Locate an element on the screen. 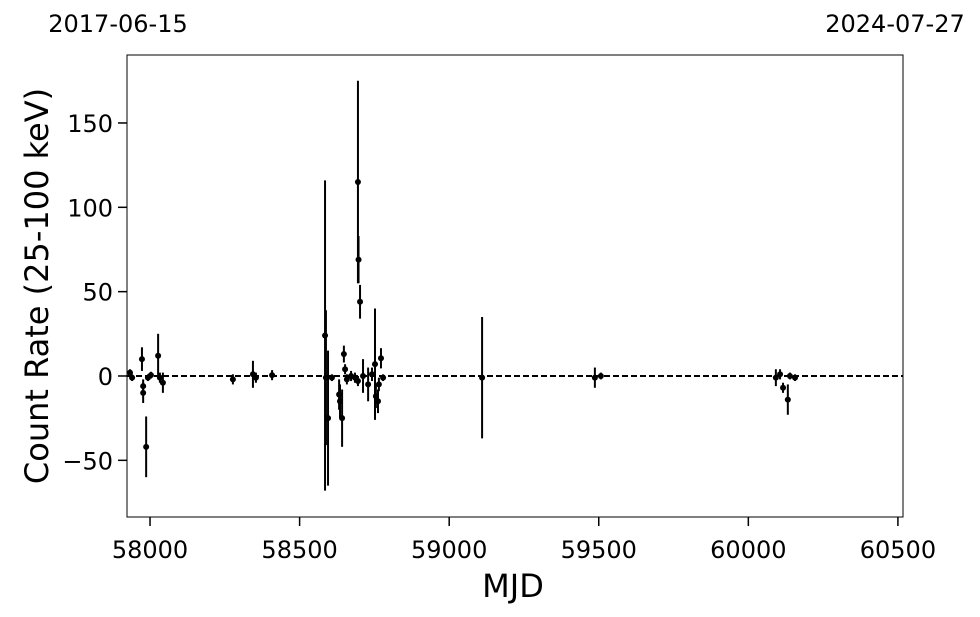  x-tick-label: 60500 is located at coordinates (898, 550).